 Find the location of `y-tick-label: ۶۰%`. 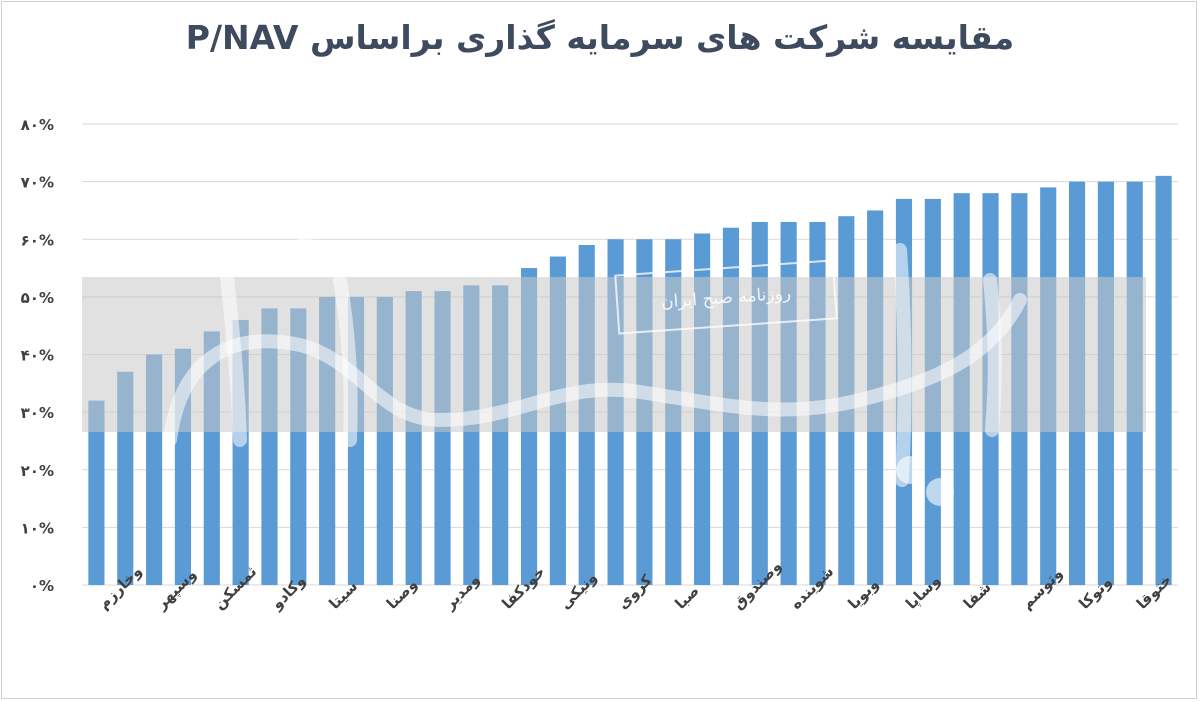

y-tick-label: ۶۰% is located at coordinates (37, 240).